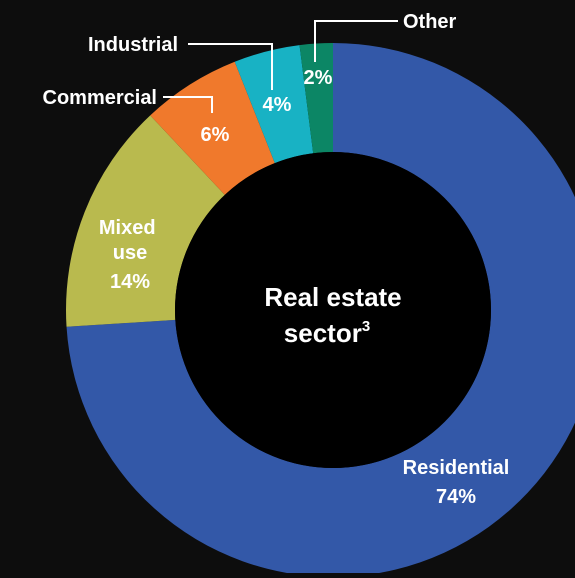 The height and width of the screenshot is (578, 575). I want to click on slice-label-other: Other, so click(430, 22).